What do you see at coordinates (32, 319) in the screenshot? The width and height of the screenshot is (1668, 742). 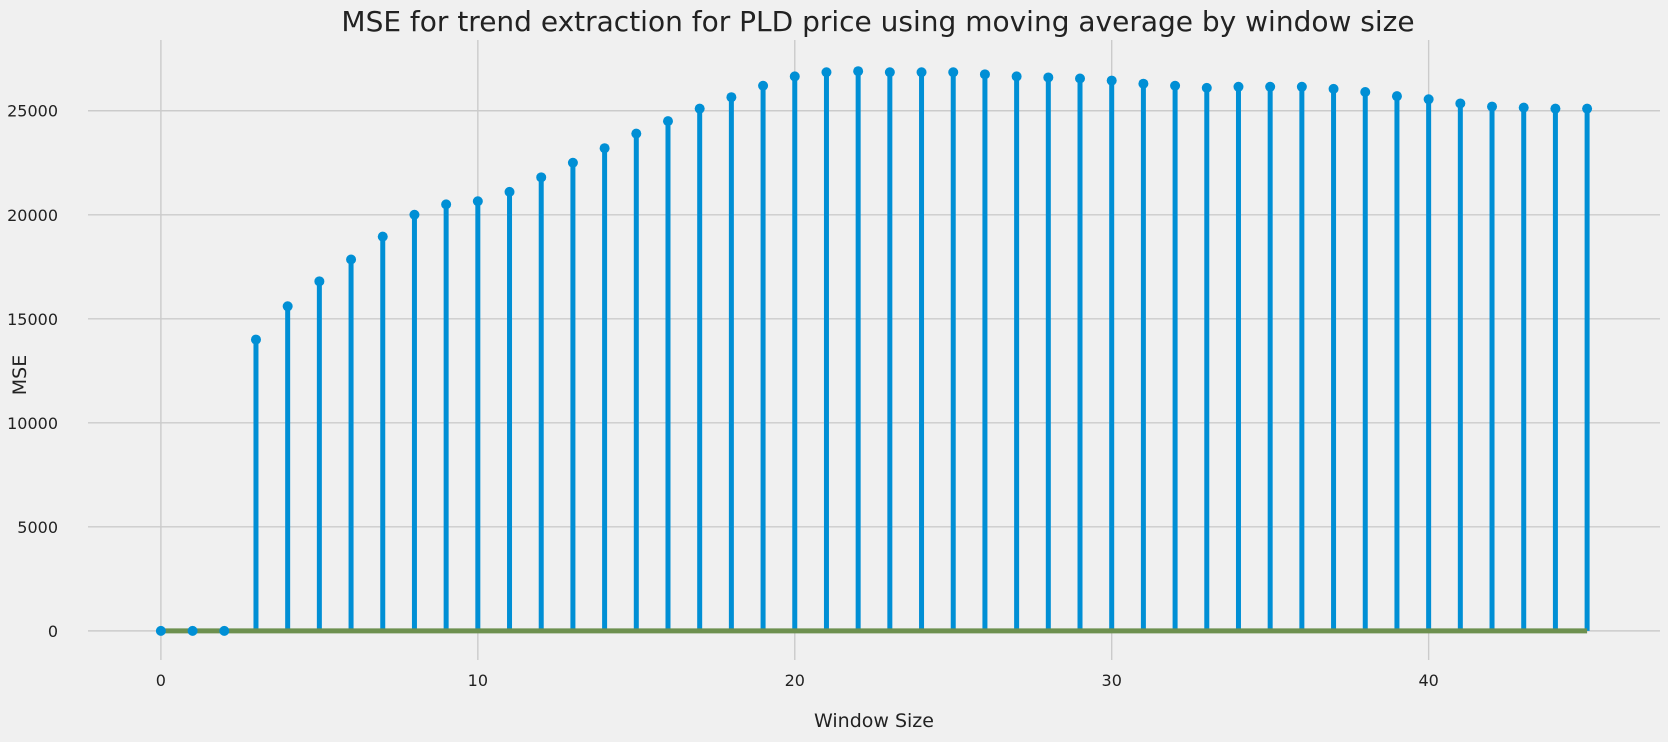 I see `y-tick-label: 15000` at bounding box center [32, 319].